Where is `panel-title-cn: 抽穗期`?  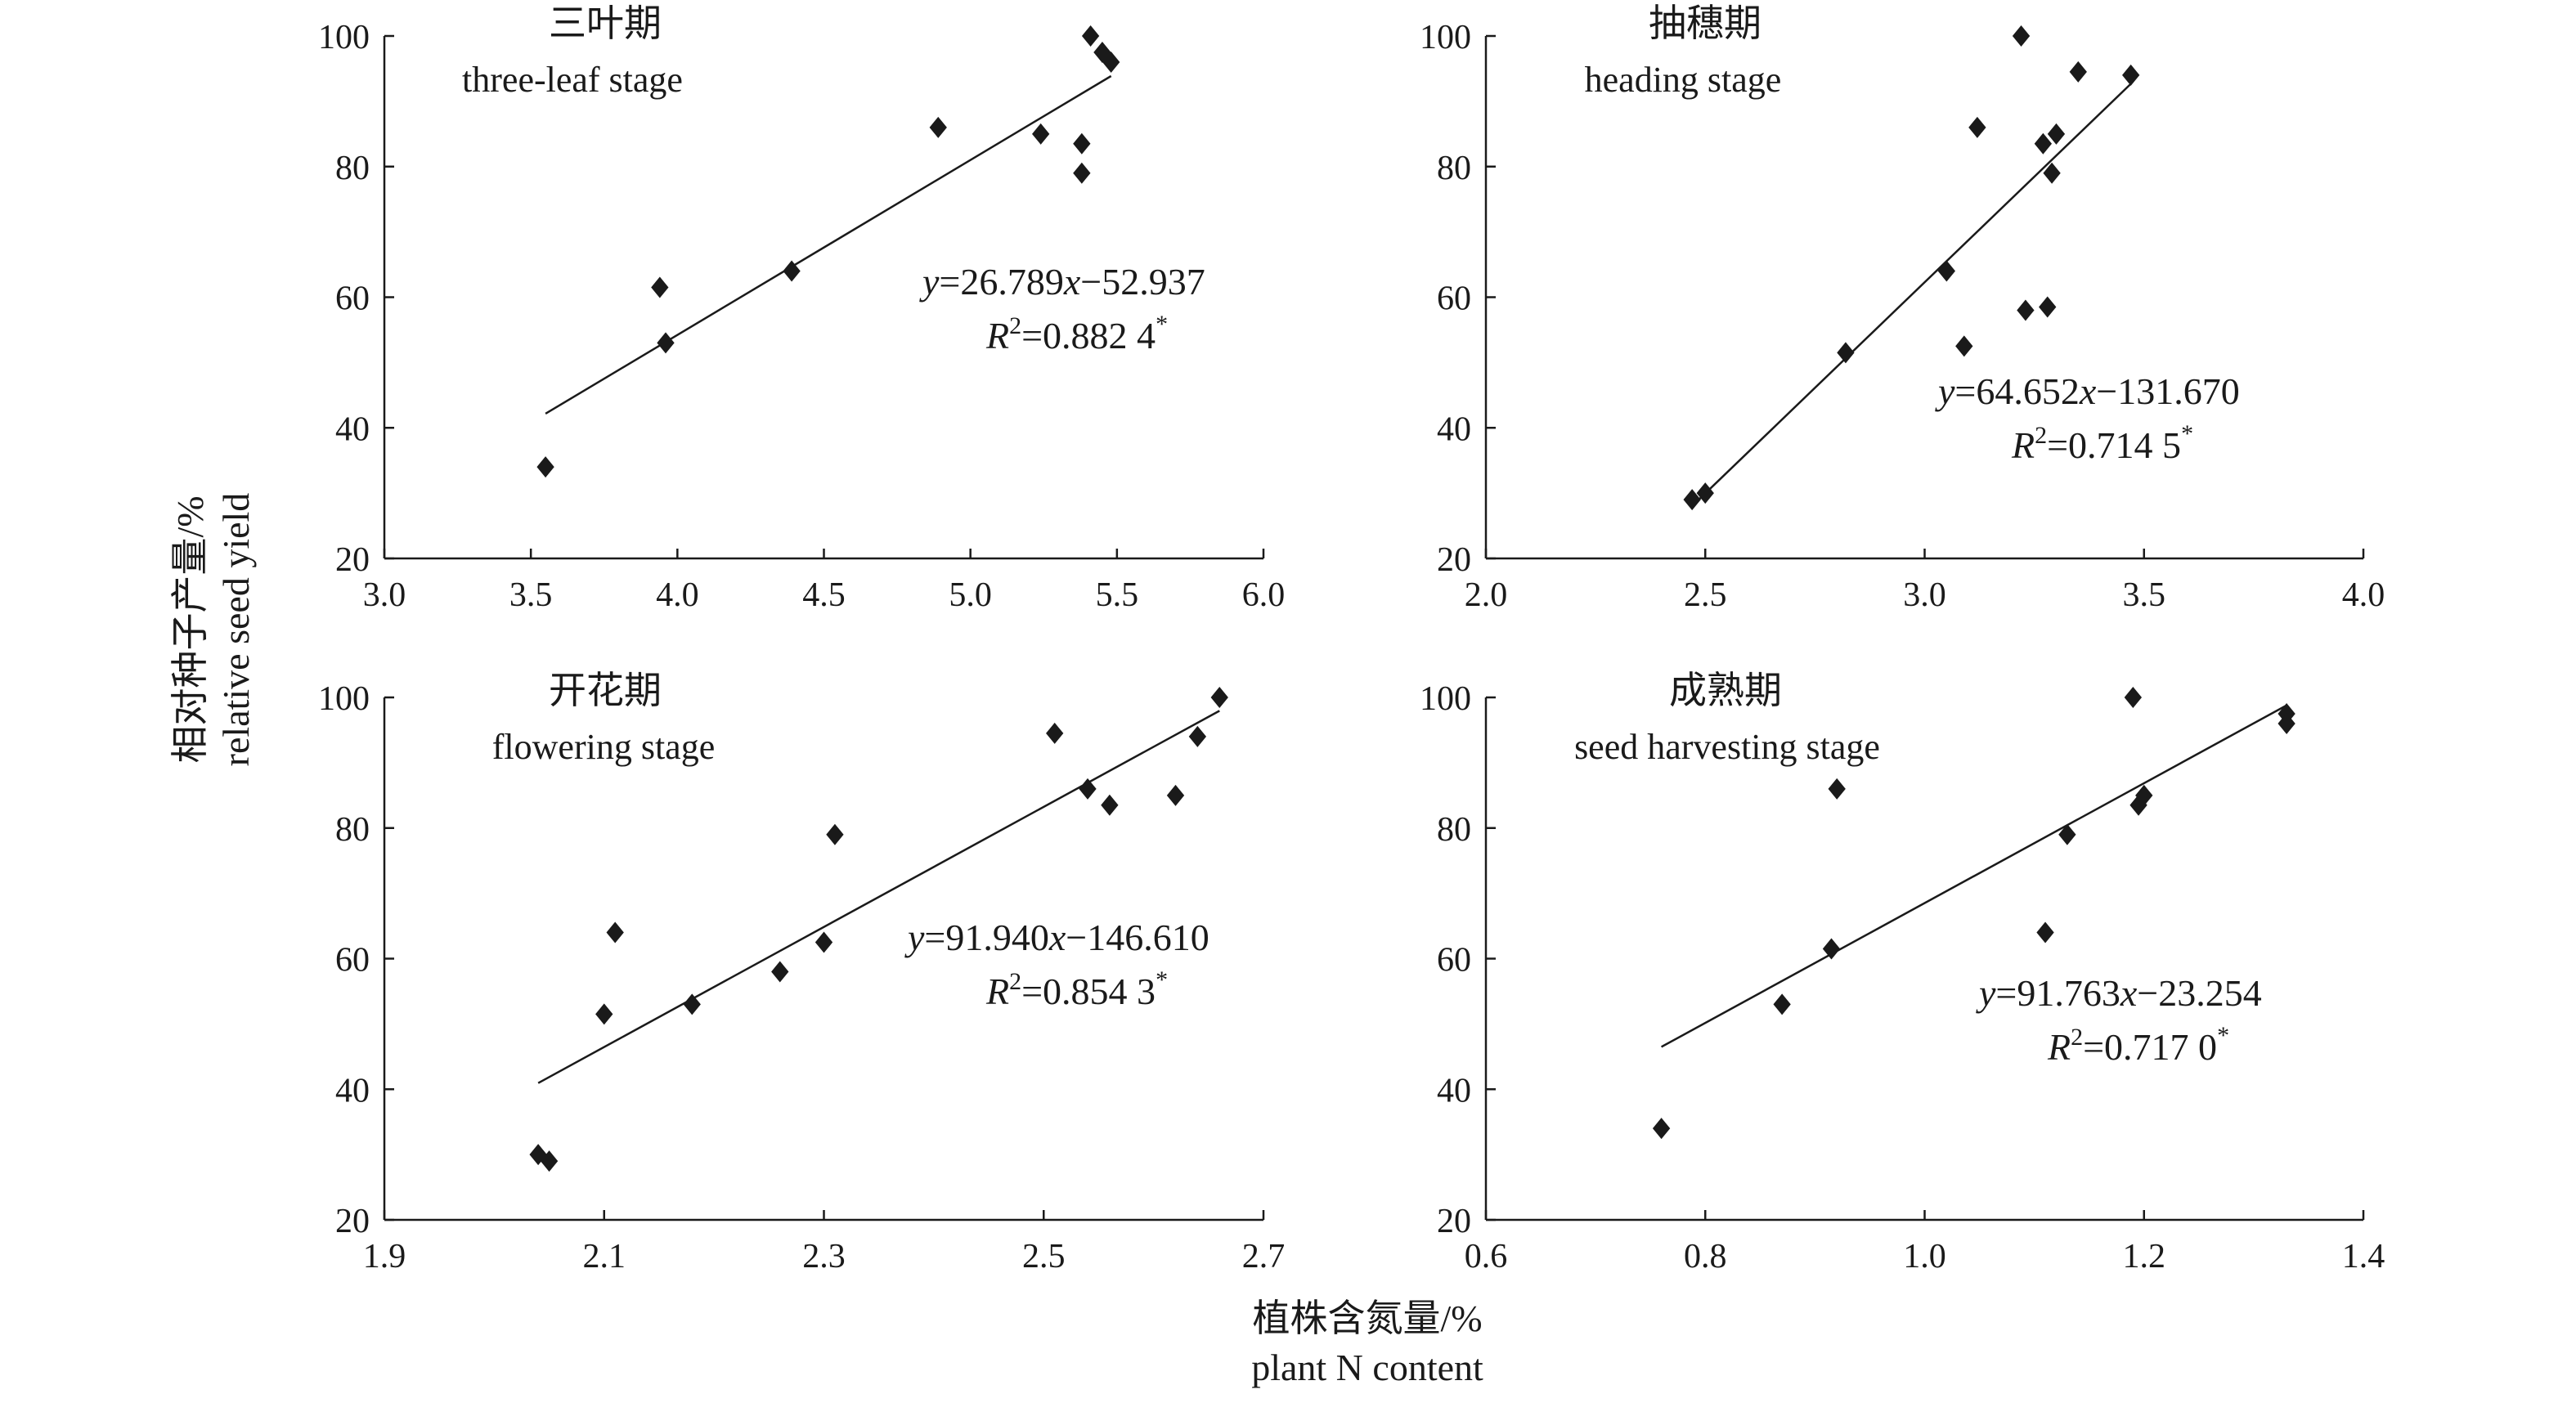 panel-title-cn: 抽穗期 is located at coordinates (1705, 23).